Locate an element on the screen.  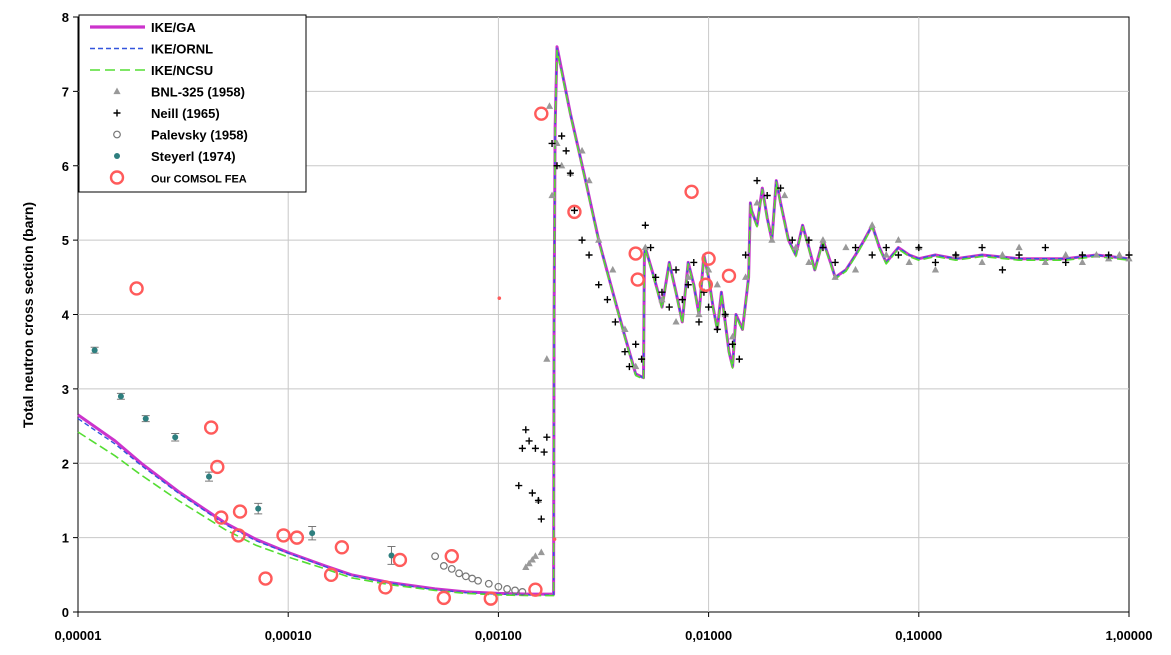
y-tick-label: 4 is located at coordinates (66, 315).